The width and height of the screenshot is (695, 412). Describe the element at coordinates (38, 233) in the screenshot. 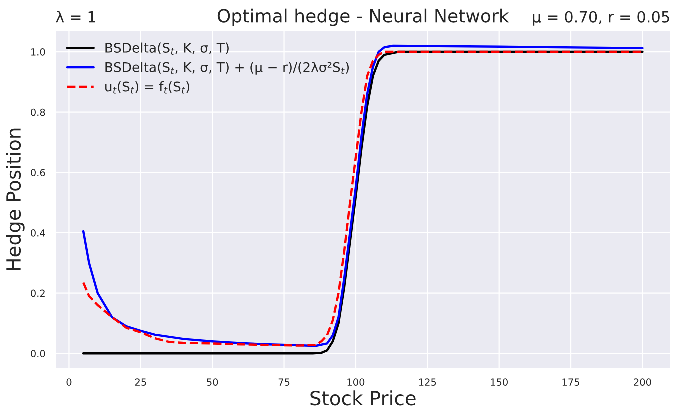

I see `y-tick-label: 0.4` at that location.